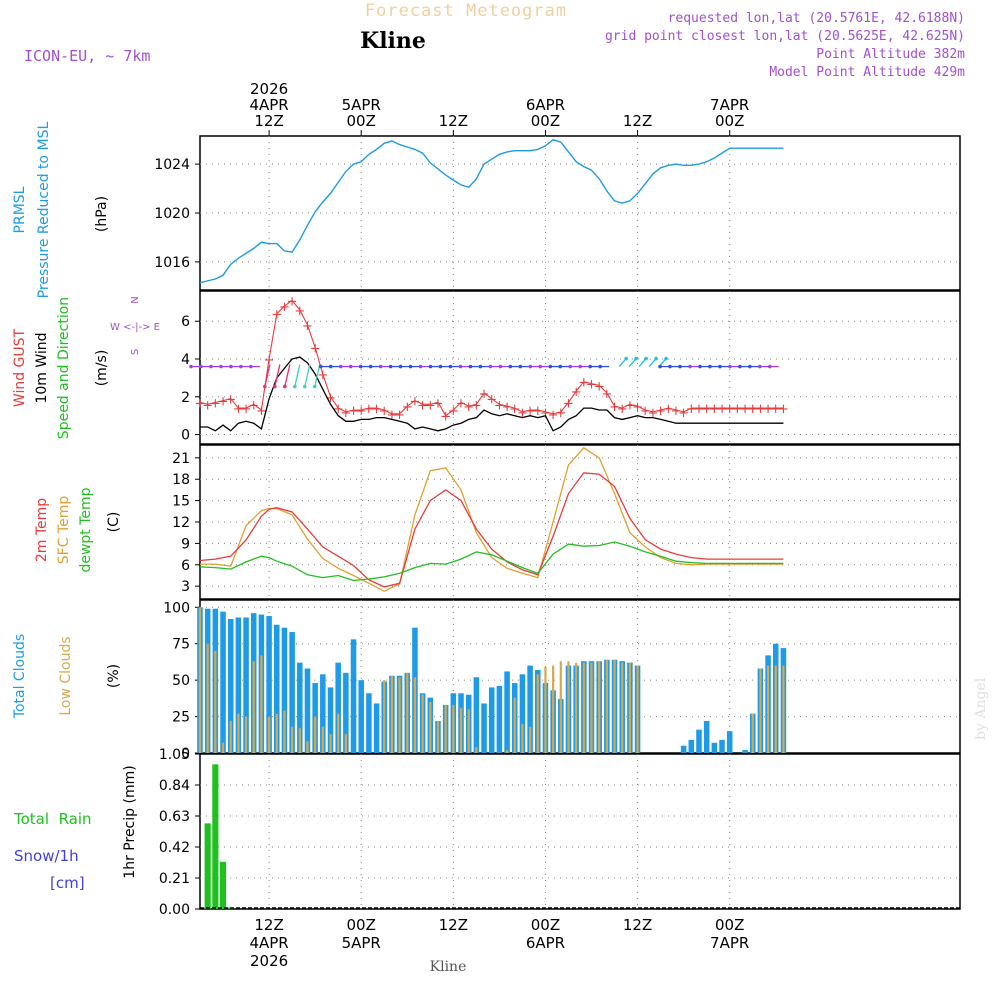 The image size is (1000, 1000). Describe the element at coordinates (176, 608) in the screenshot. I see `y-tick-label: 100` at that location.